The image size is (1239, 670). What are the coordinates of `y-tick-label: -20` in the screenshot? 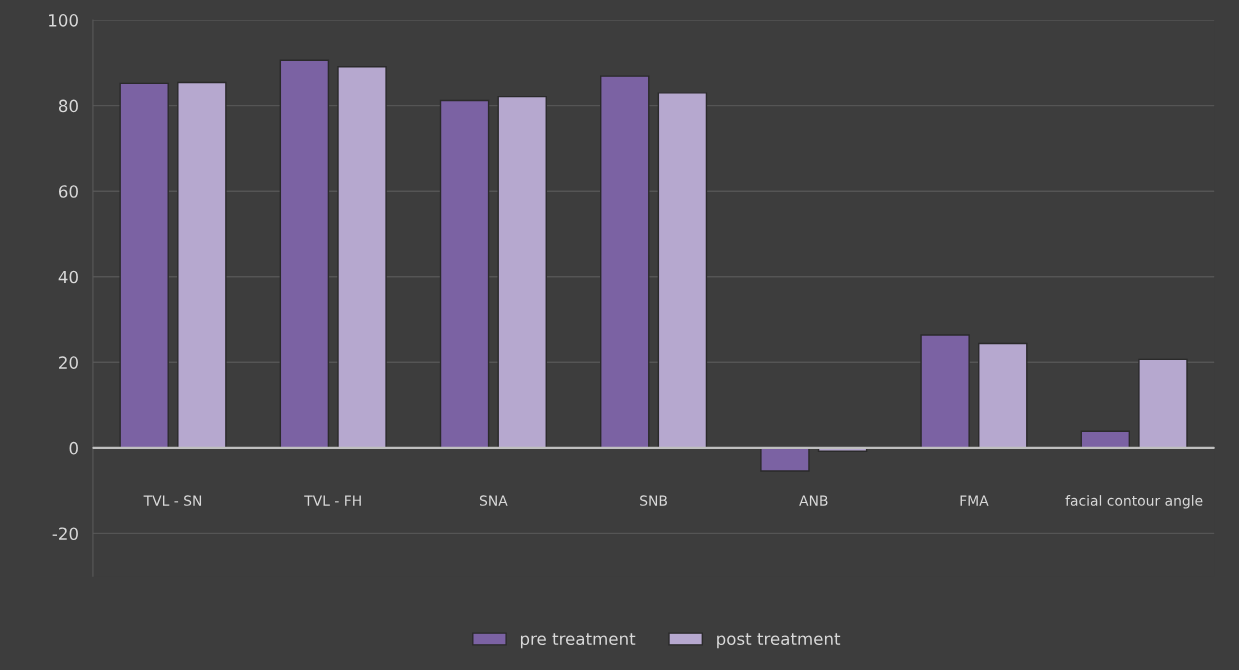 It's located at (65, 533).